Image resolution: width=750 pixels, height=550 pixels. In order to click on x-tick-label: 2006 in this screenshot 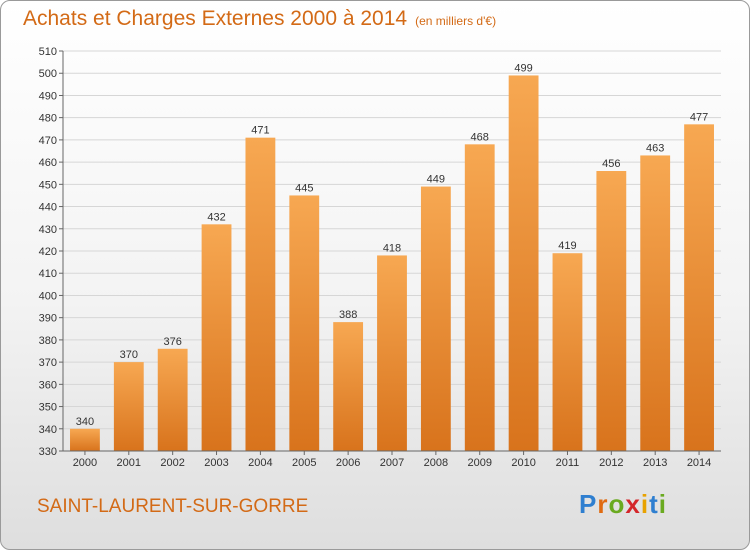, I will do `click(348, 463)`.